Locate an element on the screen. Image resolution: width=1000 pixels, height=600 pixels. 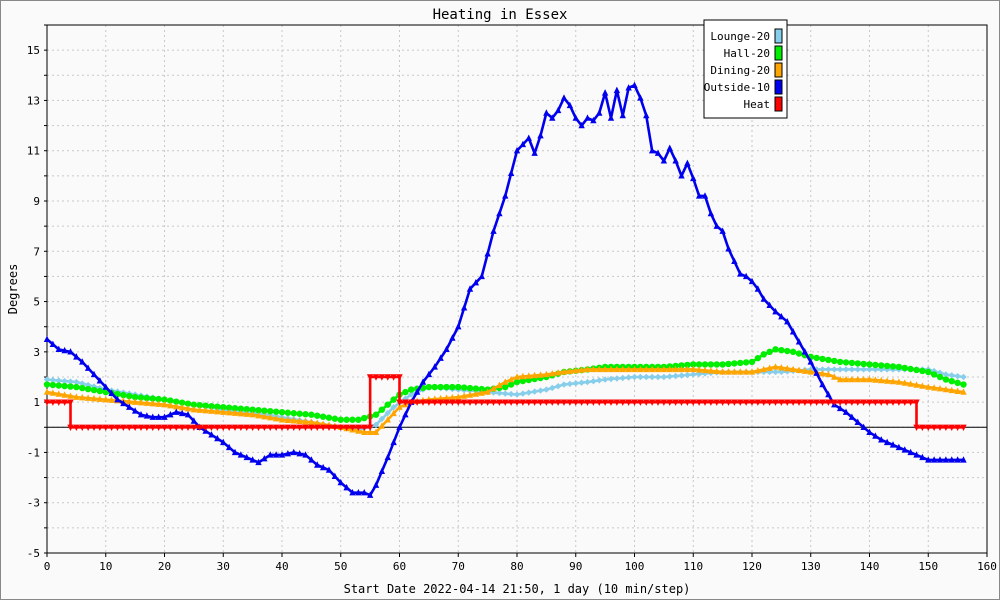
legend: Lounge-20 Hall-20 Dining-20 Outside-10 Heat is located at coordinates (745, 69).